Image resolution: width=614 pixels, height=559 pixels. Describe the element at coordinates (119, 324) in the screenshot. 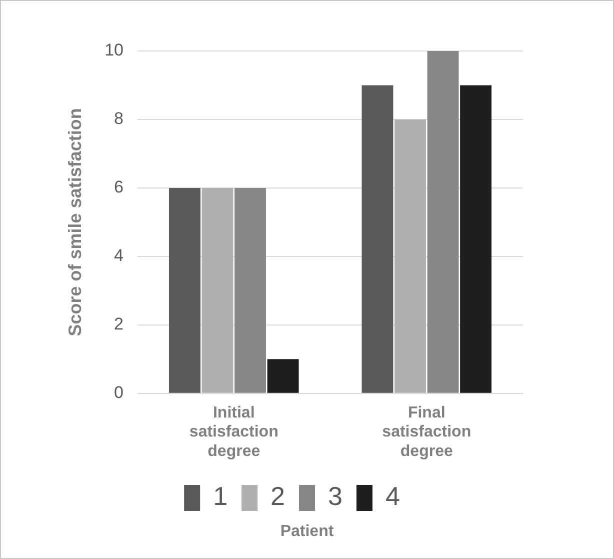

I see `y-tick-label: 2` at that location.